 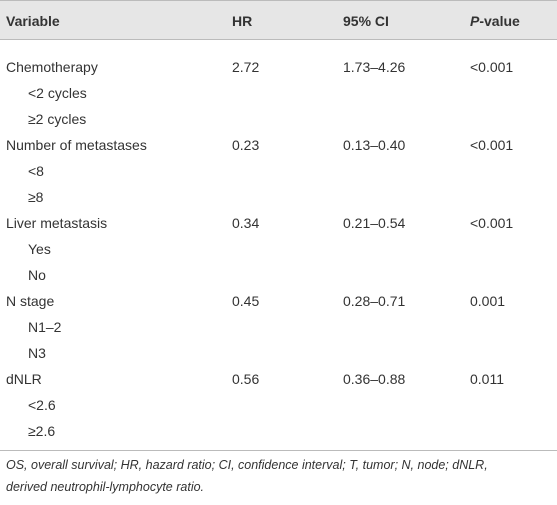 I want to click on cell: 0.13–0.40, so click(x=374, y=145).